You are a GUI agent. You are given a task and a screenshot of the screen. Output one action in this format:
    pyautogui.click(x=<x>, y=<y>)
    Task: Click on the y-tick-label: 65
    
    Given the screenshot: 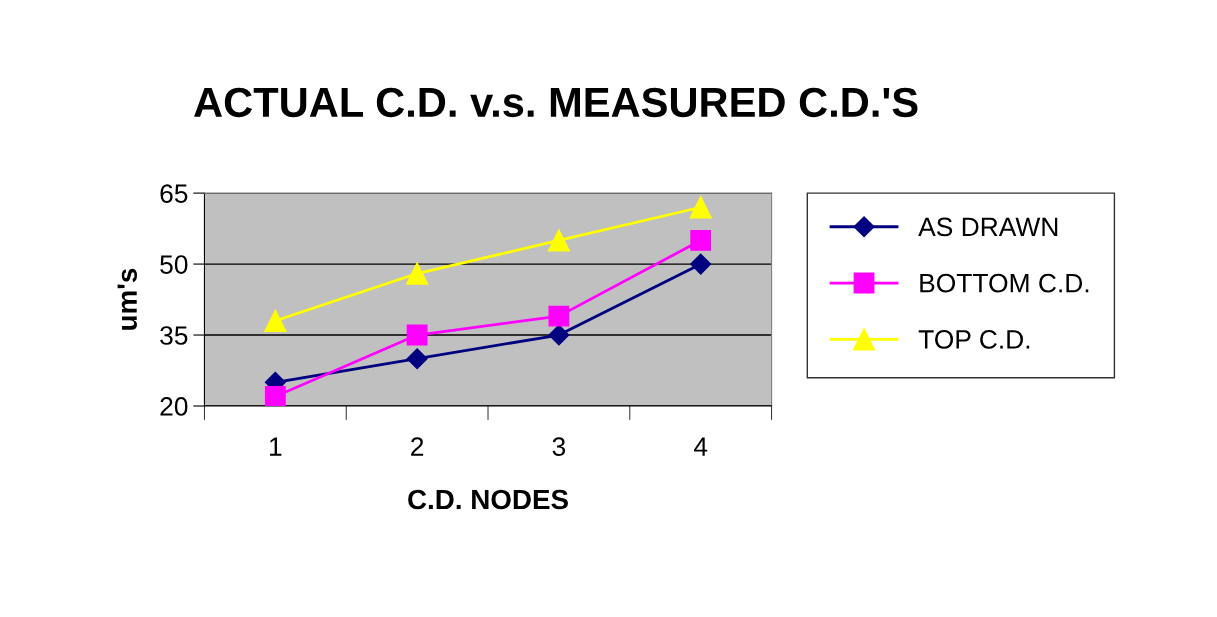 What is the action you would take?
    pyautogui.click(x=174, y=193)
    